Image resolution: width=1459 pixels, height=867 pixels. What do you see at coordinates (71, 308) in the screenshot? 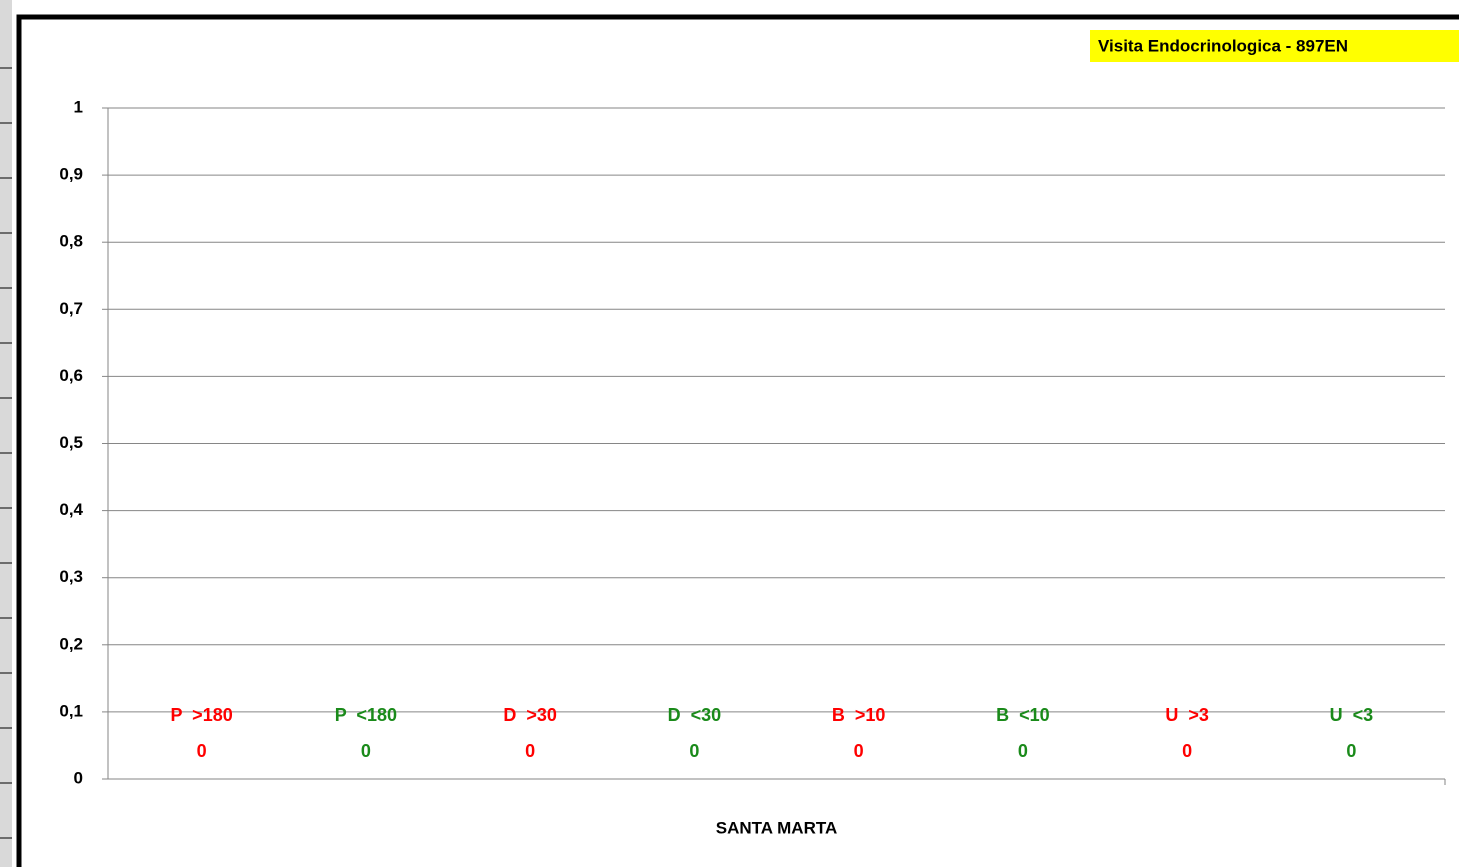
I see `y-tick-label: 0,7` at bounding box center [71, 308].